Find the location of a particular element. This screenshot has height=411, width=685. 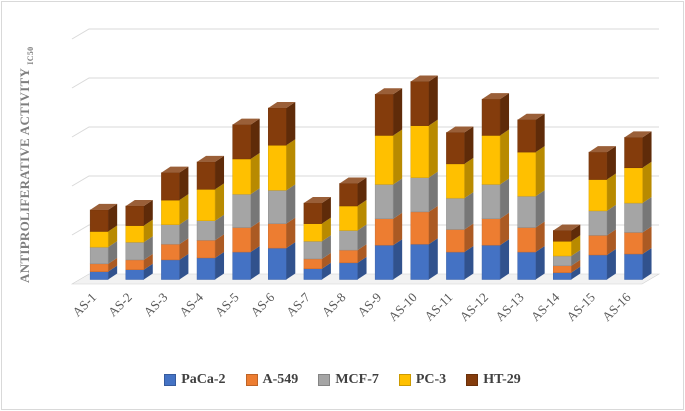

gridline is located at coordinates (365, 34).